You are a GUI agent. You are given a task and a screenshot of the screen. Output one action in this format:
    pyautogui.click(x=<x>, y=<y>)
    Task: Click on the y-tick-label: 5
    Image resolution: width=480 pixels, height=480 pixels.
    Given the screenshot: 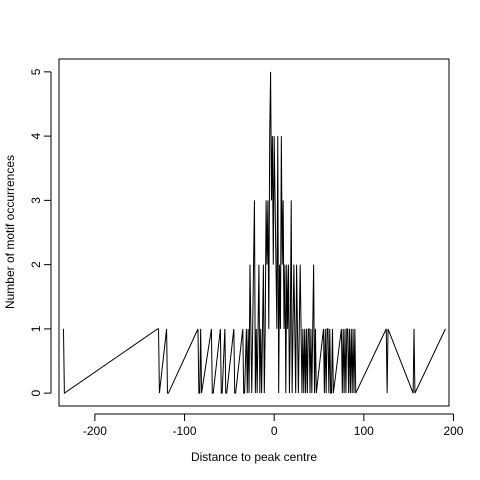 What is the action you would take?
    pyautogui.click(x=36, y=71)
    